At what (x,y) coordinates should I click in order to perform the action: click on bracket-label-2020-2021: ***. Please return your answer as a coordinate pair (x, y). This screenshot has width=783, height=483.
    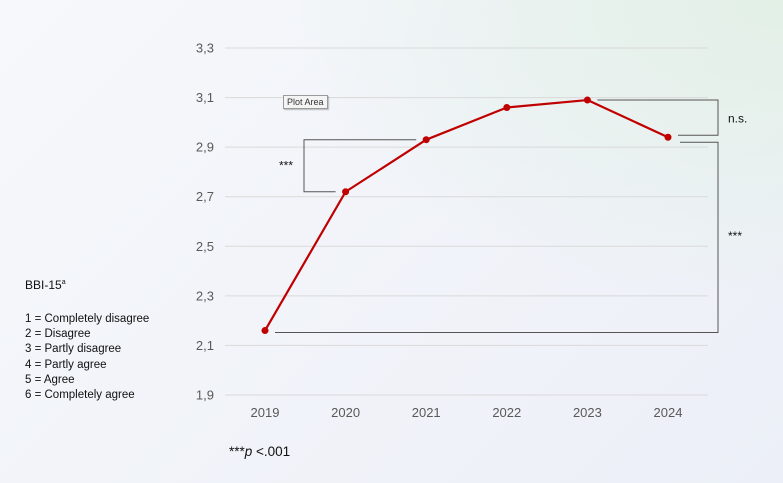
    Looking at the image, I should click on (286, 166).